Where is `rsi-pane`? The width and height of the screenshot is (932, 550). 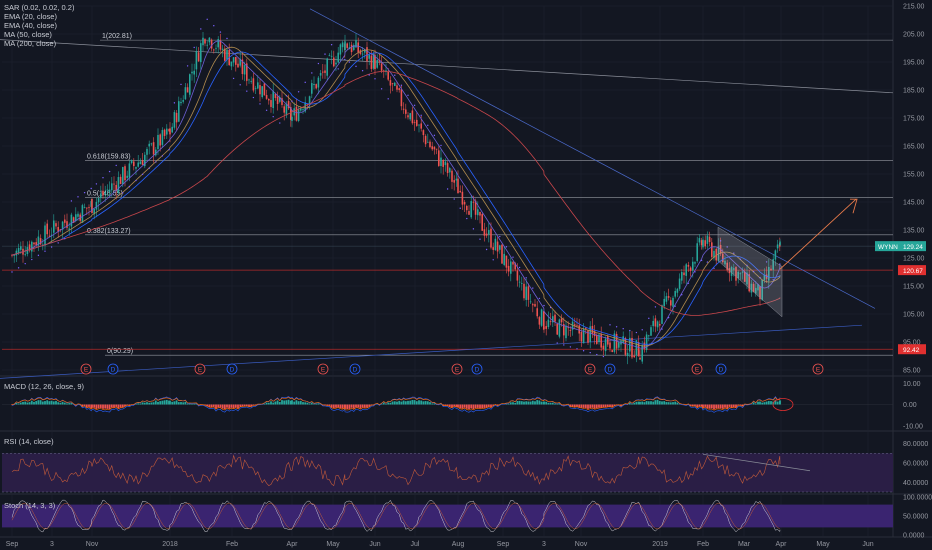 rsi-pane is located at coordinates (447, 473).